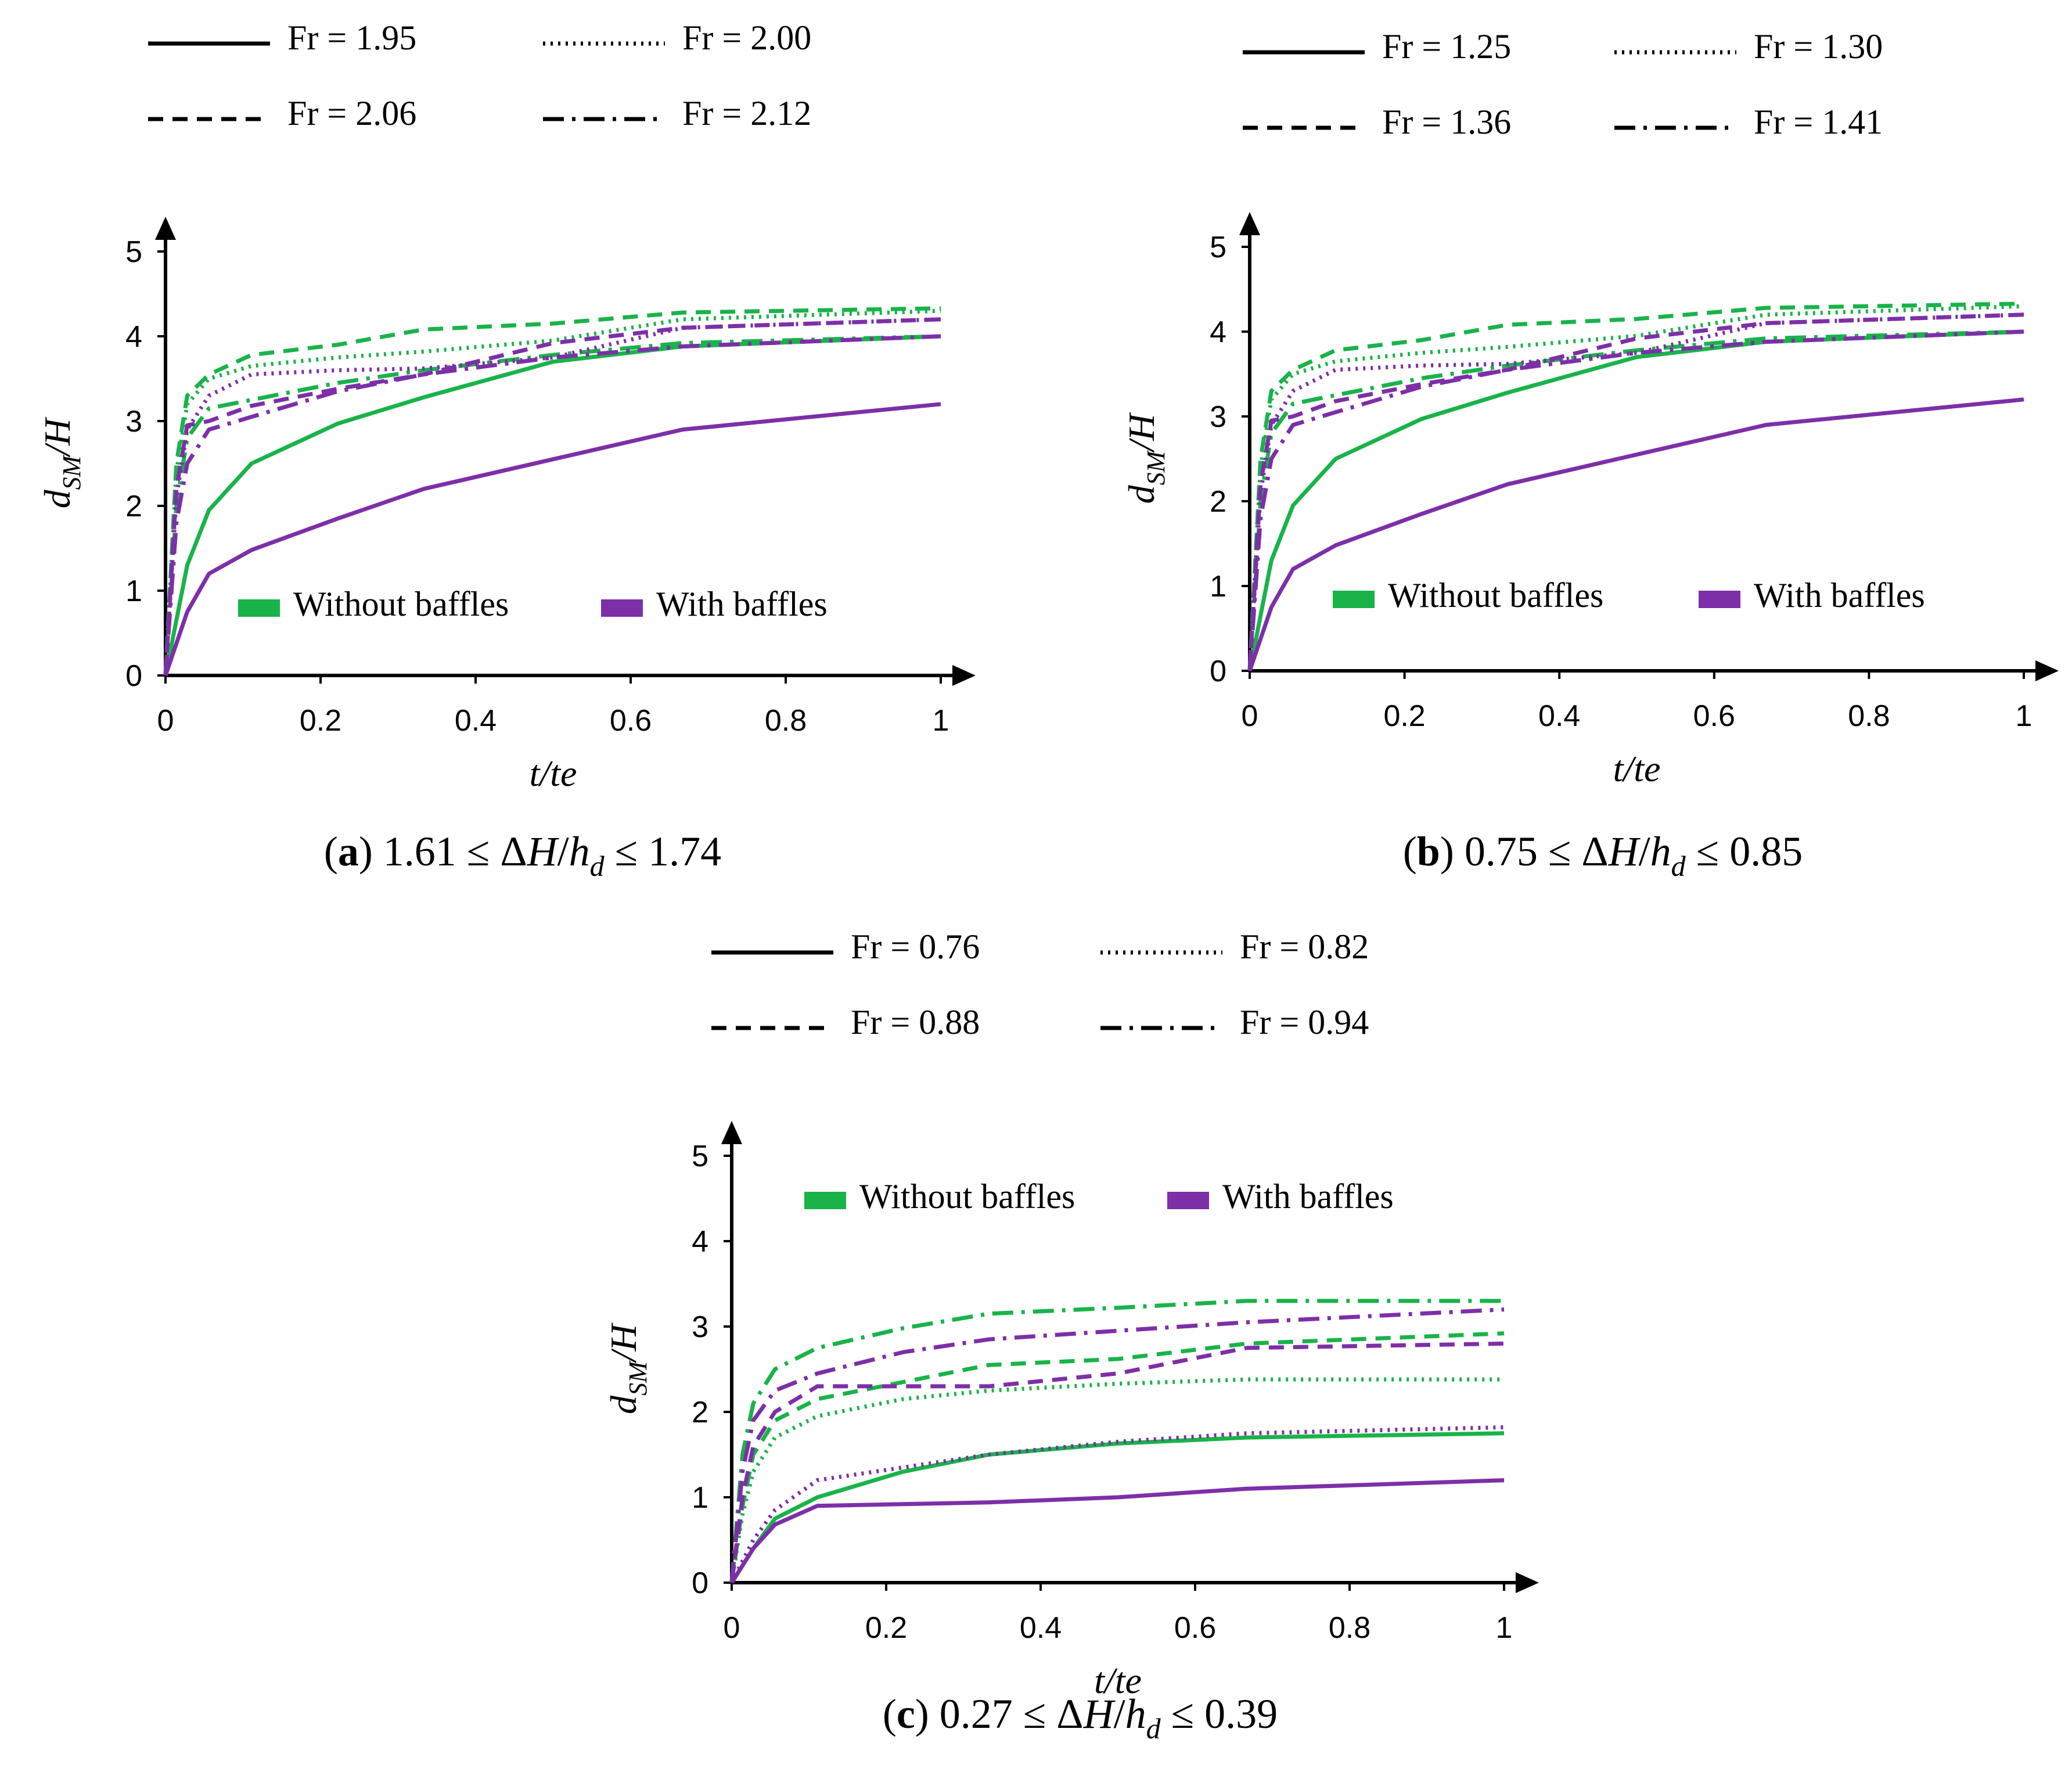 The height and width of the screenshot is (1790, 2072). I want to click on fr-legend-label-4: Fr = 1.41, so click(1818, 122).